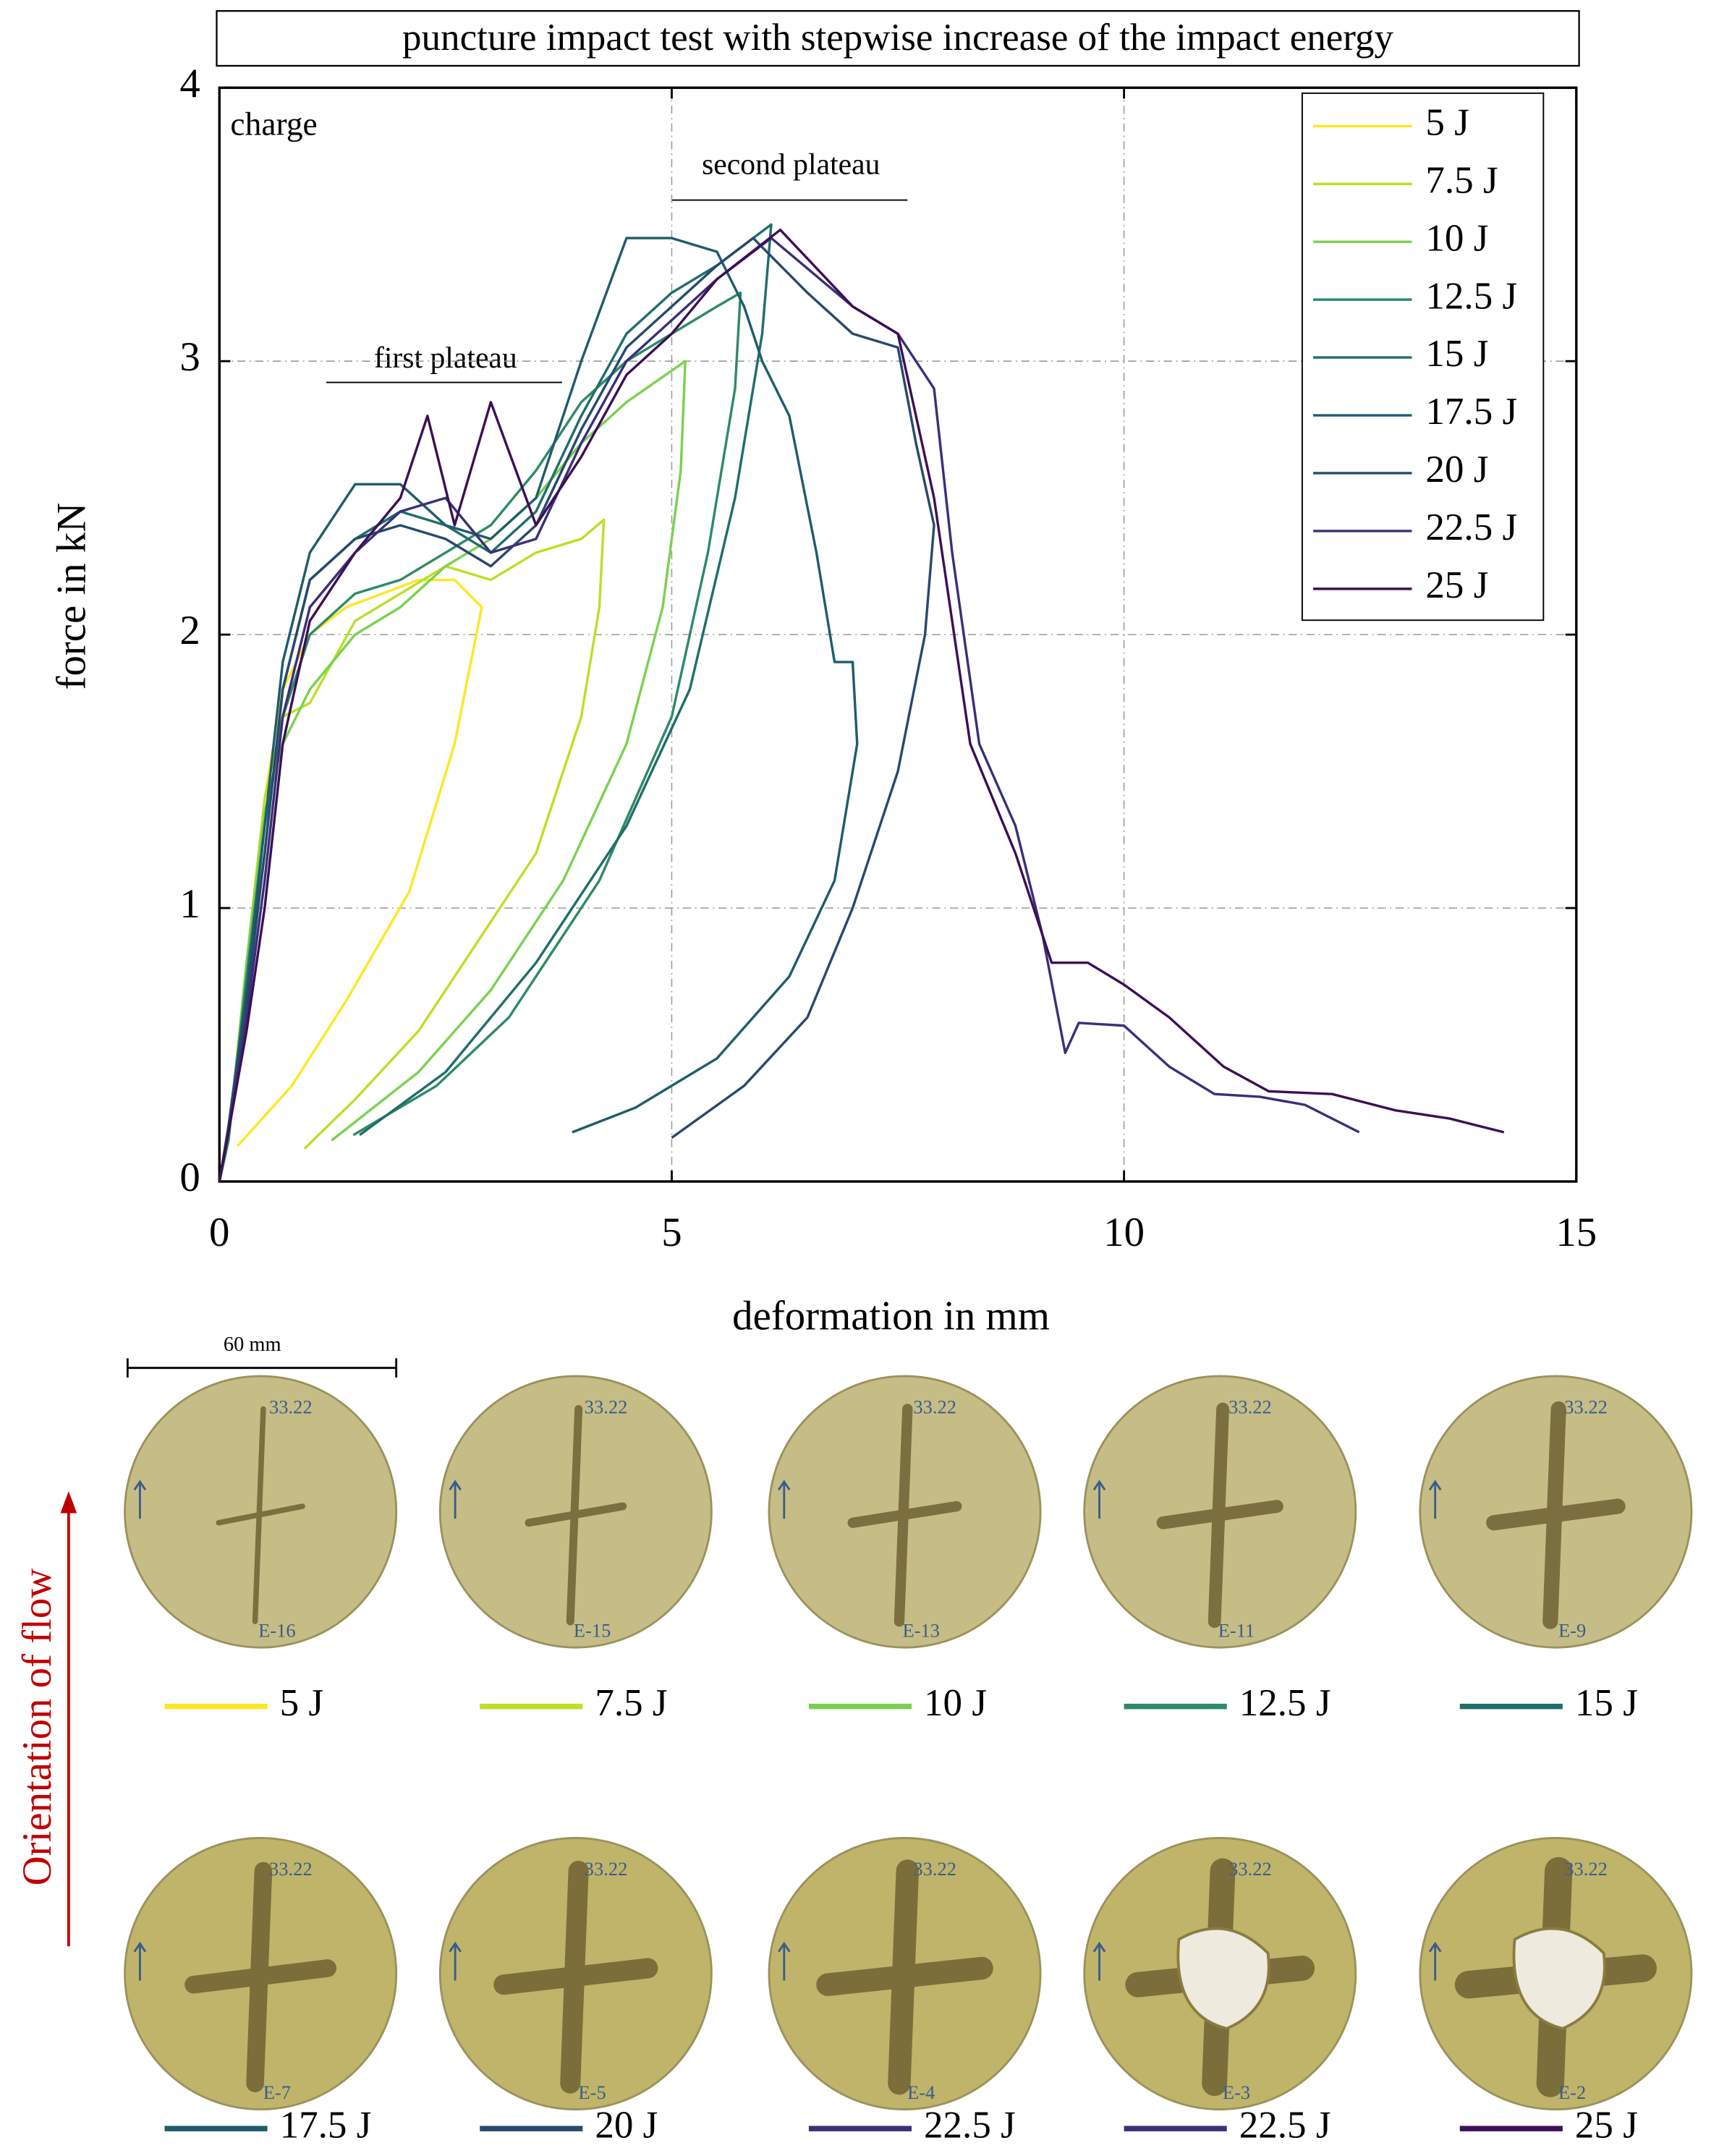  I want to click on photo-label: 10 J, so click(955, 1703).